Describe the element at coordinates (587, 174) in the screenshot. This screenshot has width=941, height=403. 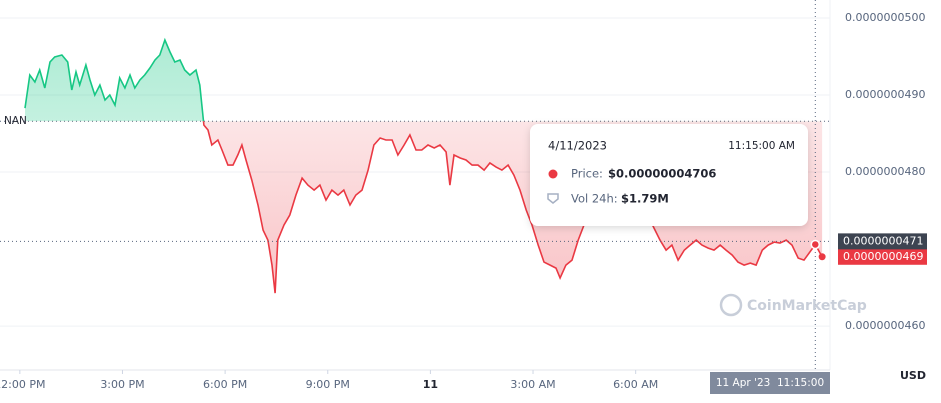
I see `tooltip-price-label: Price:` at that location.